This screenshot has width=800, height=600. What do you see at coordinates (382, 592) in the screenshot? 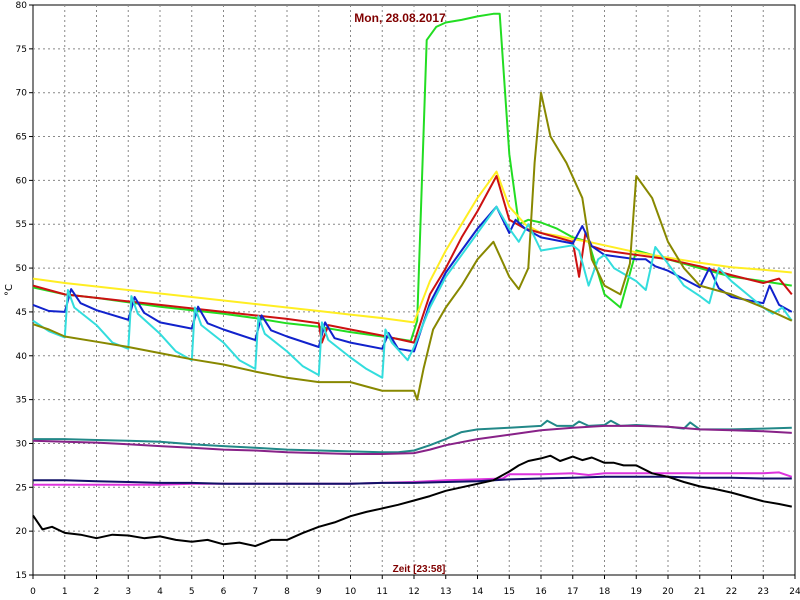
I see `x-tick-label: 11` at bounding box center [382, 592].